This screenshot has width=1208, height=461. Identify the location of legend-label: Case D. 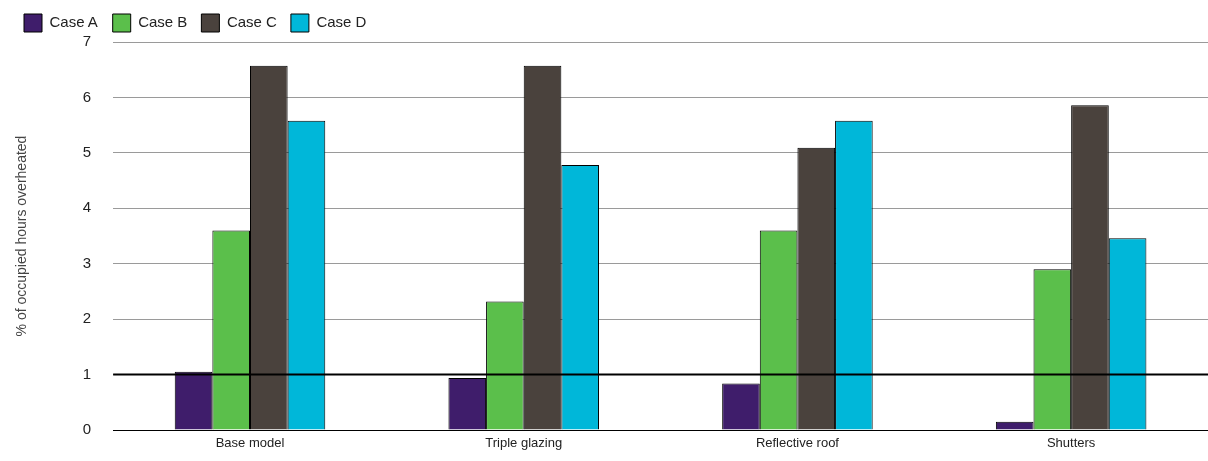
(341, 22).